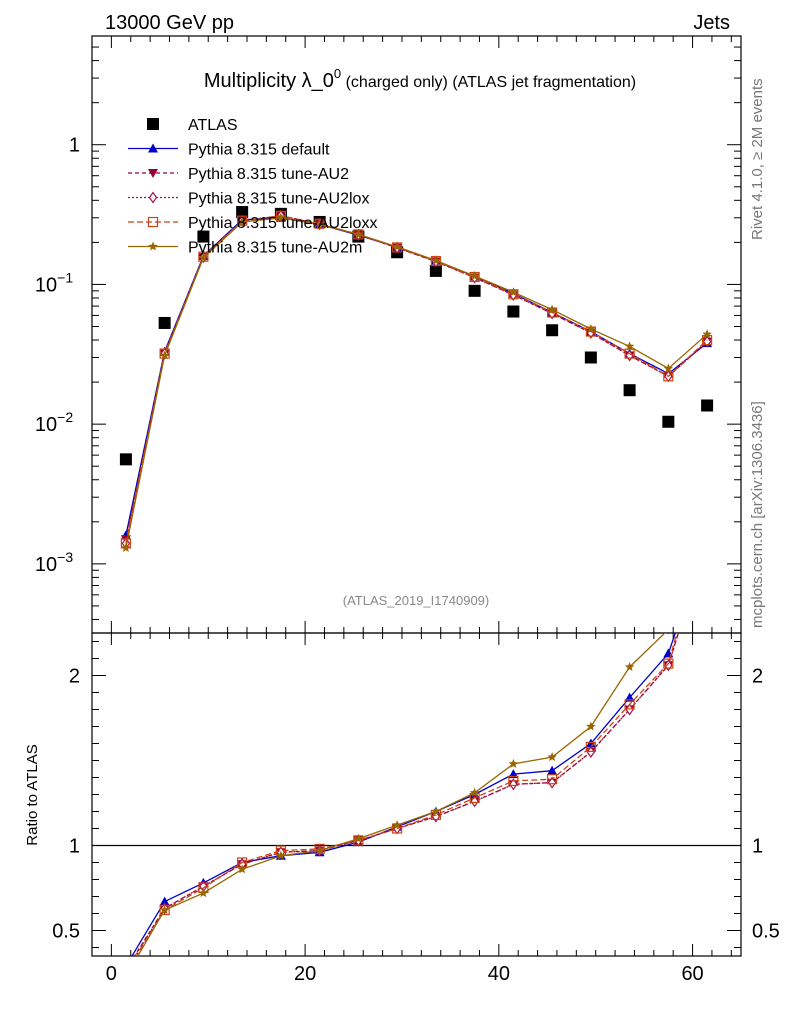  I want to click on legend-label-au2loxx: Pythia 8.315 tune-AU2loxx, so click(282, 223).